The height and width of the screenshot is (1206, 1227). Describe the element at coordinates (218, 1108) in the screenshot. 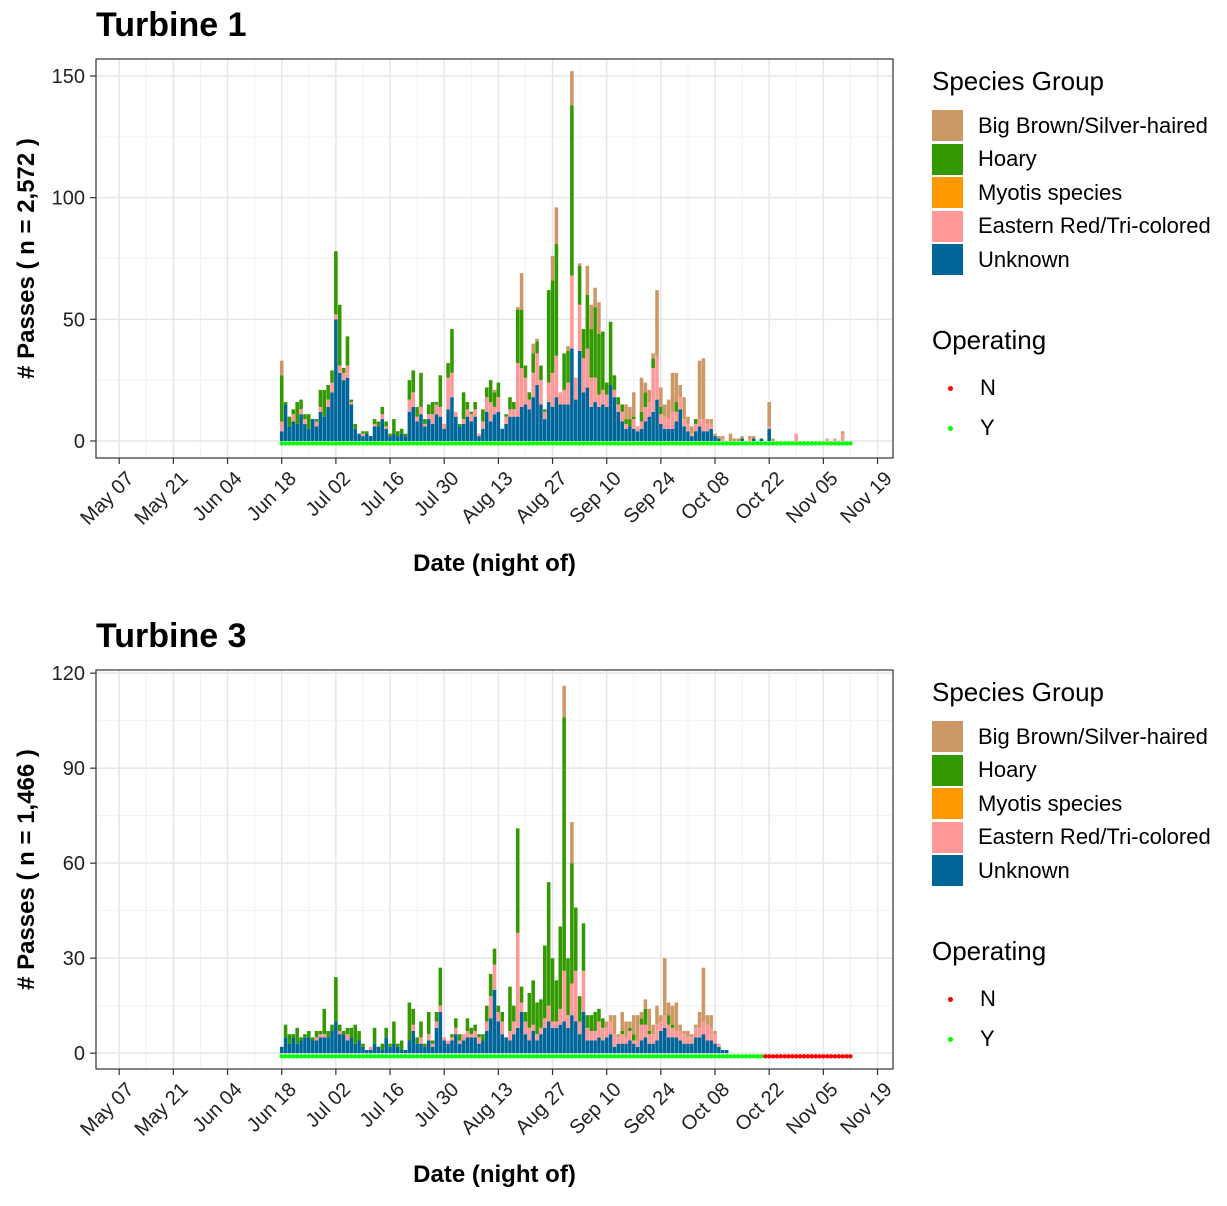

I see `x-tick-label: Jun 04` at that location.